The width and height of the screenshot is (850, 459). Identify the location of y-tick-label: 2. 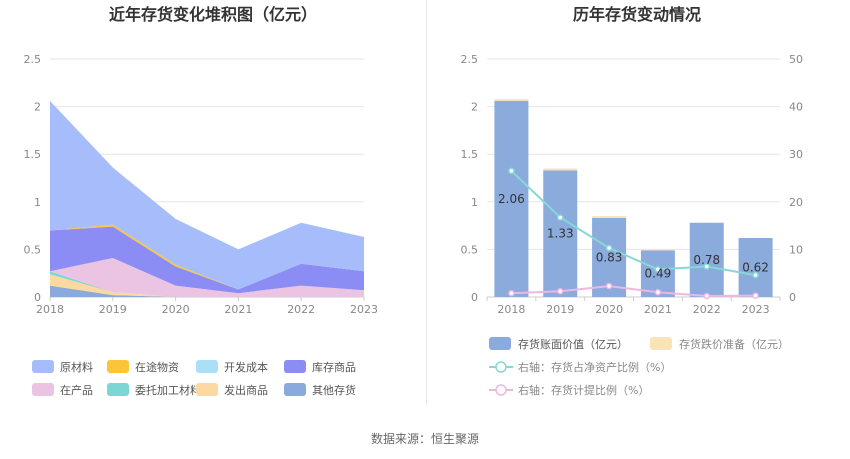
(37, 107).